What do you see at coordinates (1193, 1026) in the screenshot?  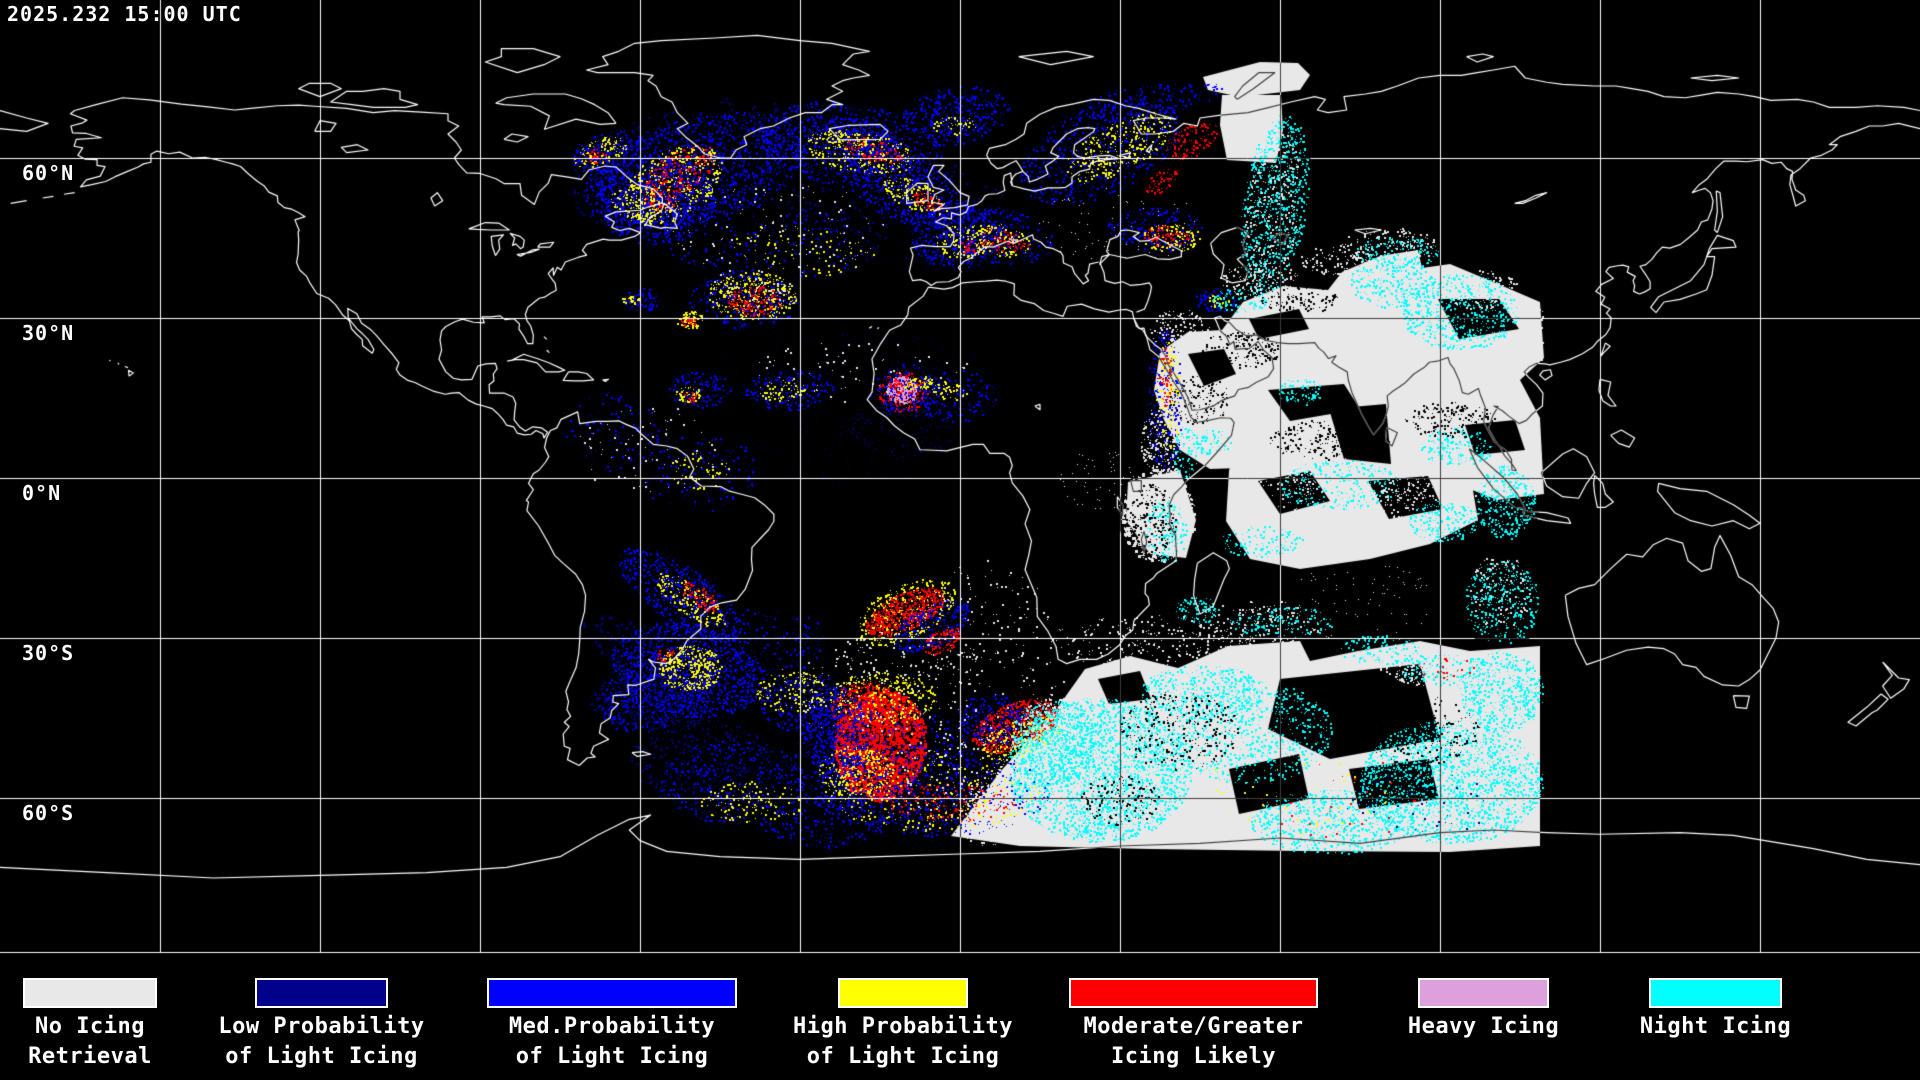 I see `legend-label-mod-line1: Moderate/Greater` at bounding box center [1193, 1026].